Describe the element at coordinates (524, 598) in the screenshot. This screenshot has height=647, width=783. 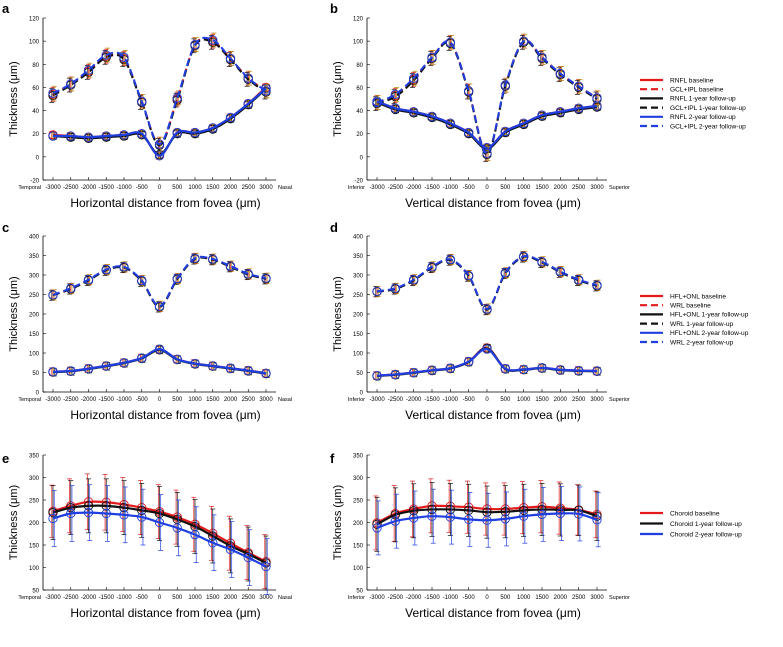
I see `x-tick-label: 1000` at that location.